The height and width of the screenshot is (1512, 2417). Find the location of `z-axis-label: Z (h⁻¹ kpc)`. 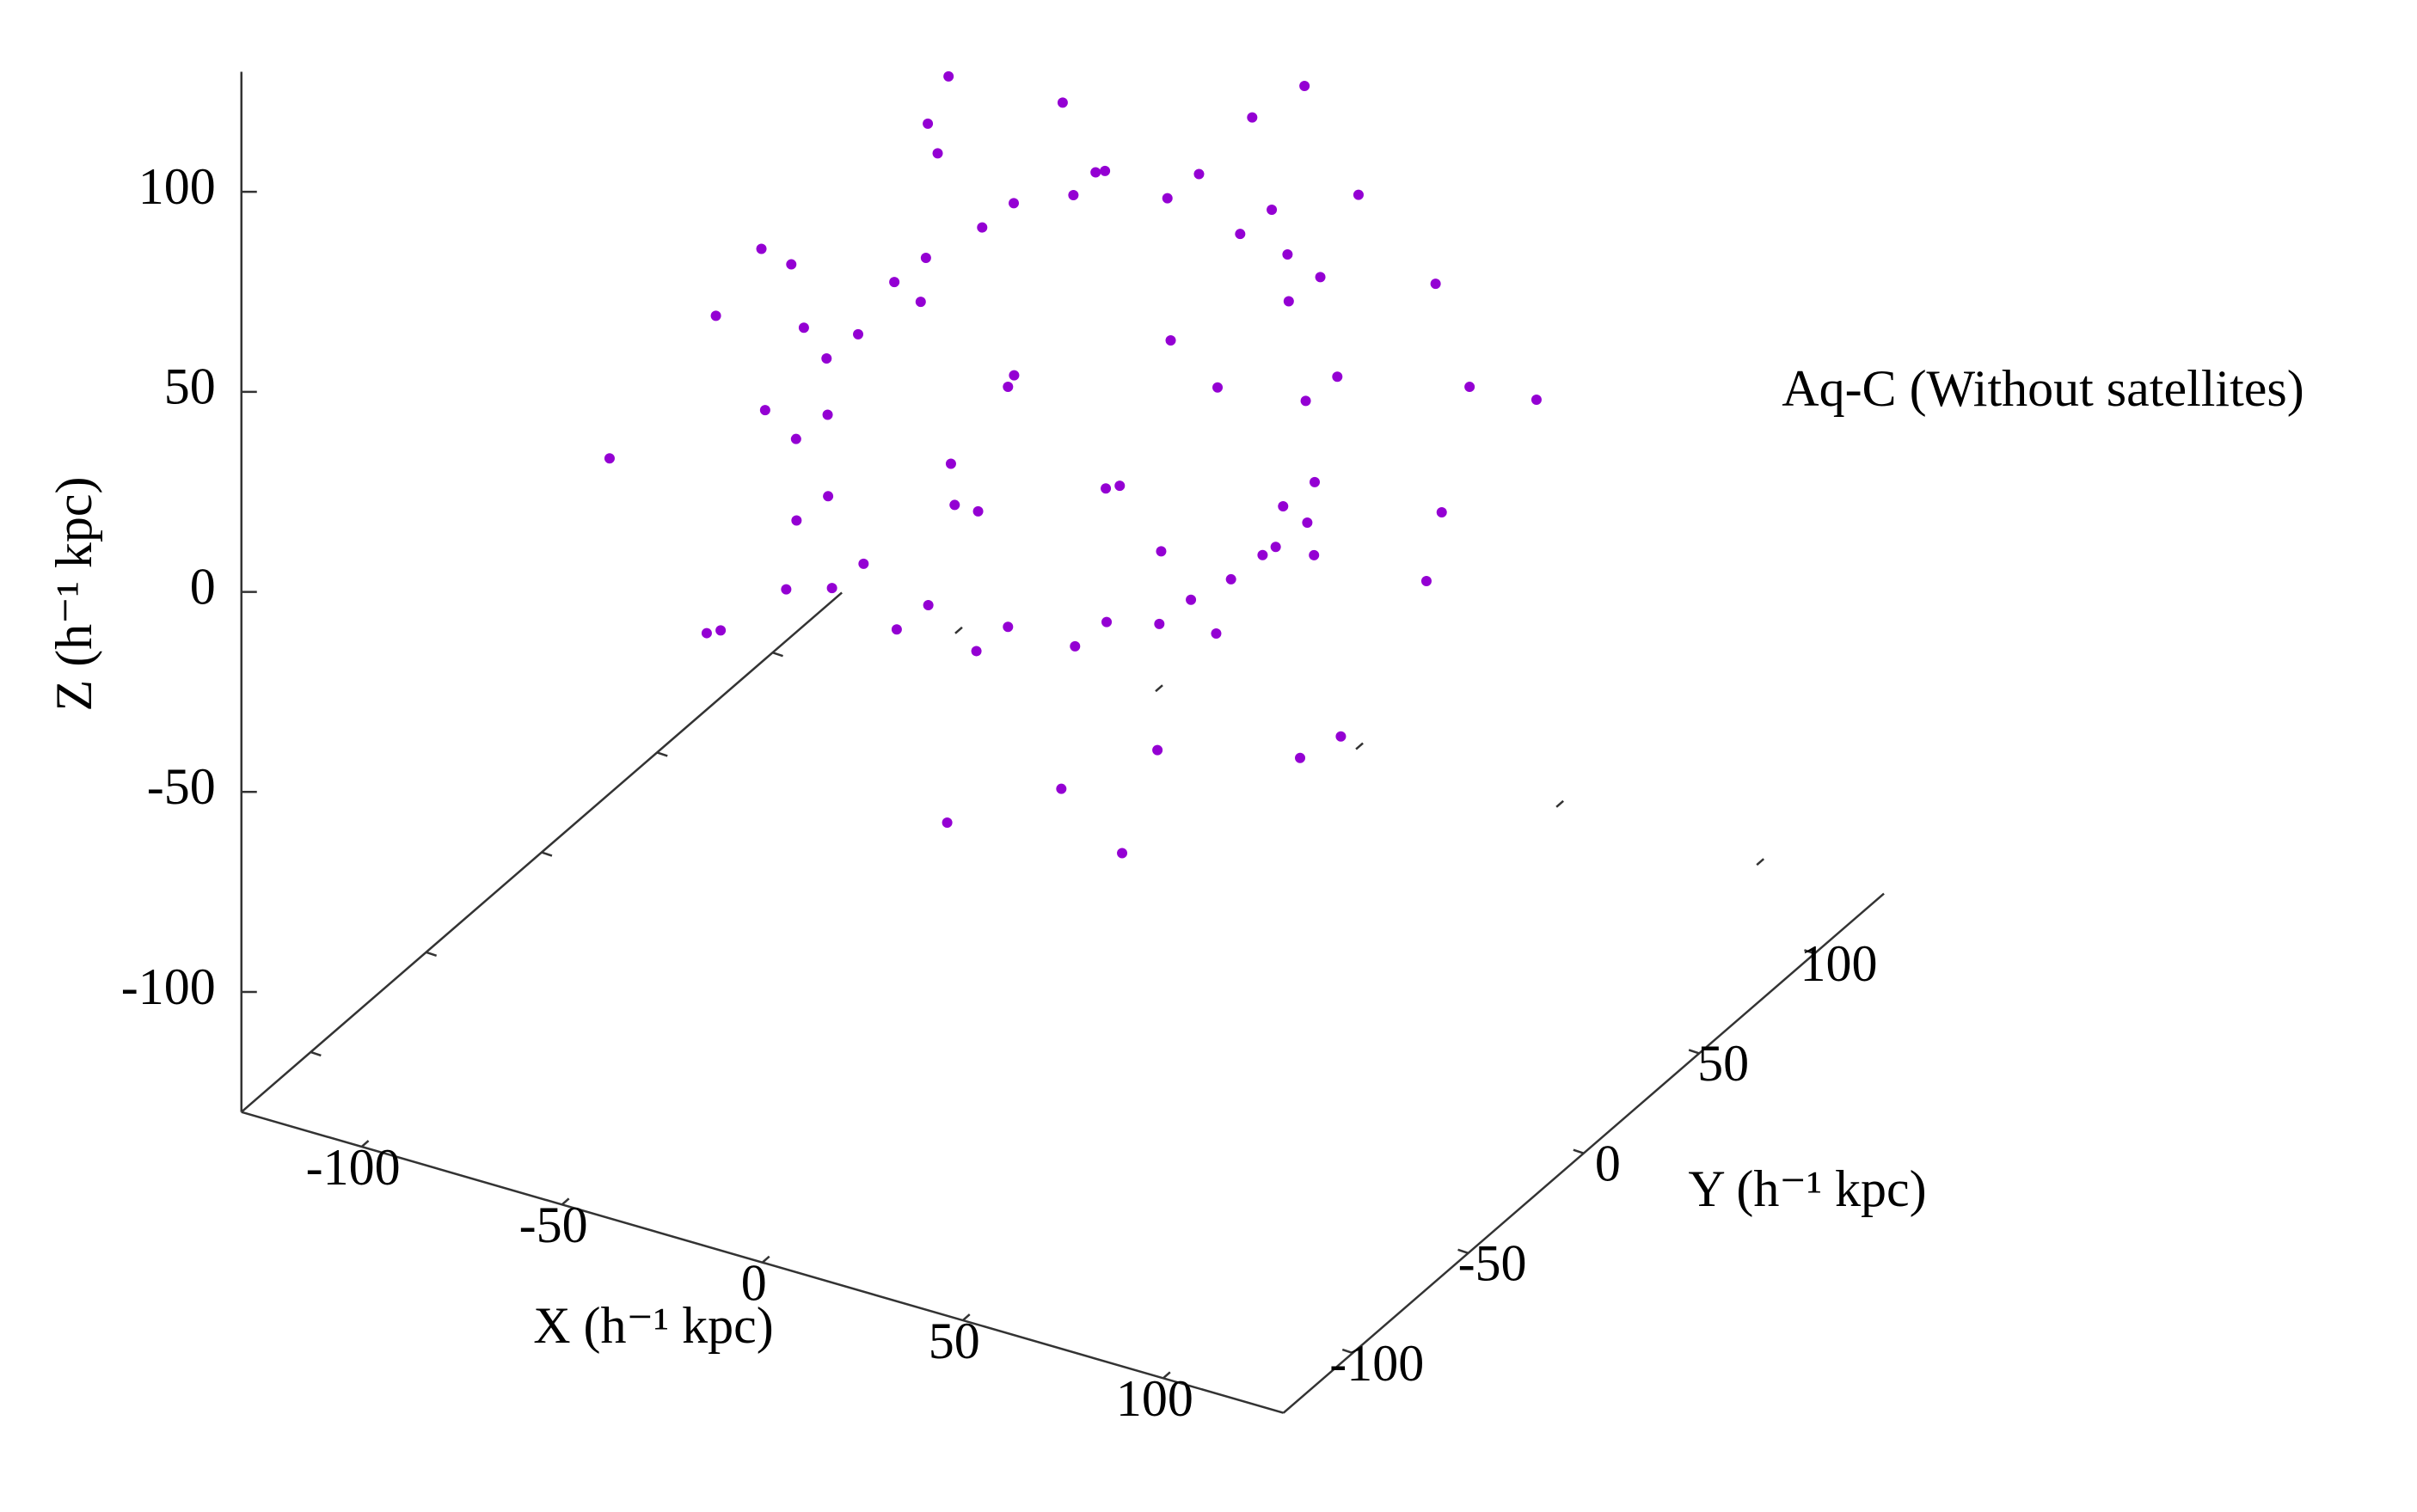

z-axis-label: Z (h⁻¹ kpc) is located at coordinates (74, 594).